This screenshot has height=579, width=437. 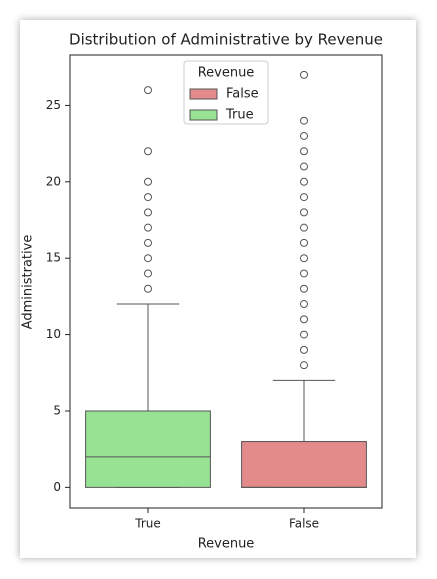 What do you see at coordinates (304, 524) in the screenshot?
I see `x-tick-label: False` at bounding box center [304, 524].